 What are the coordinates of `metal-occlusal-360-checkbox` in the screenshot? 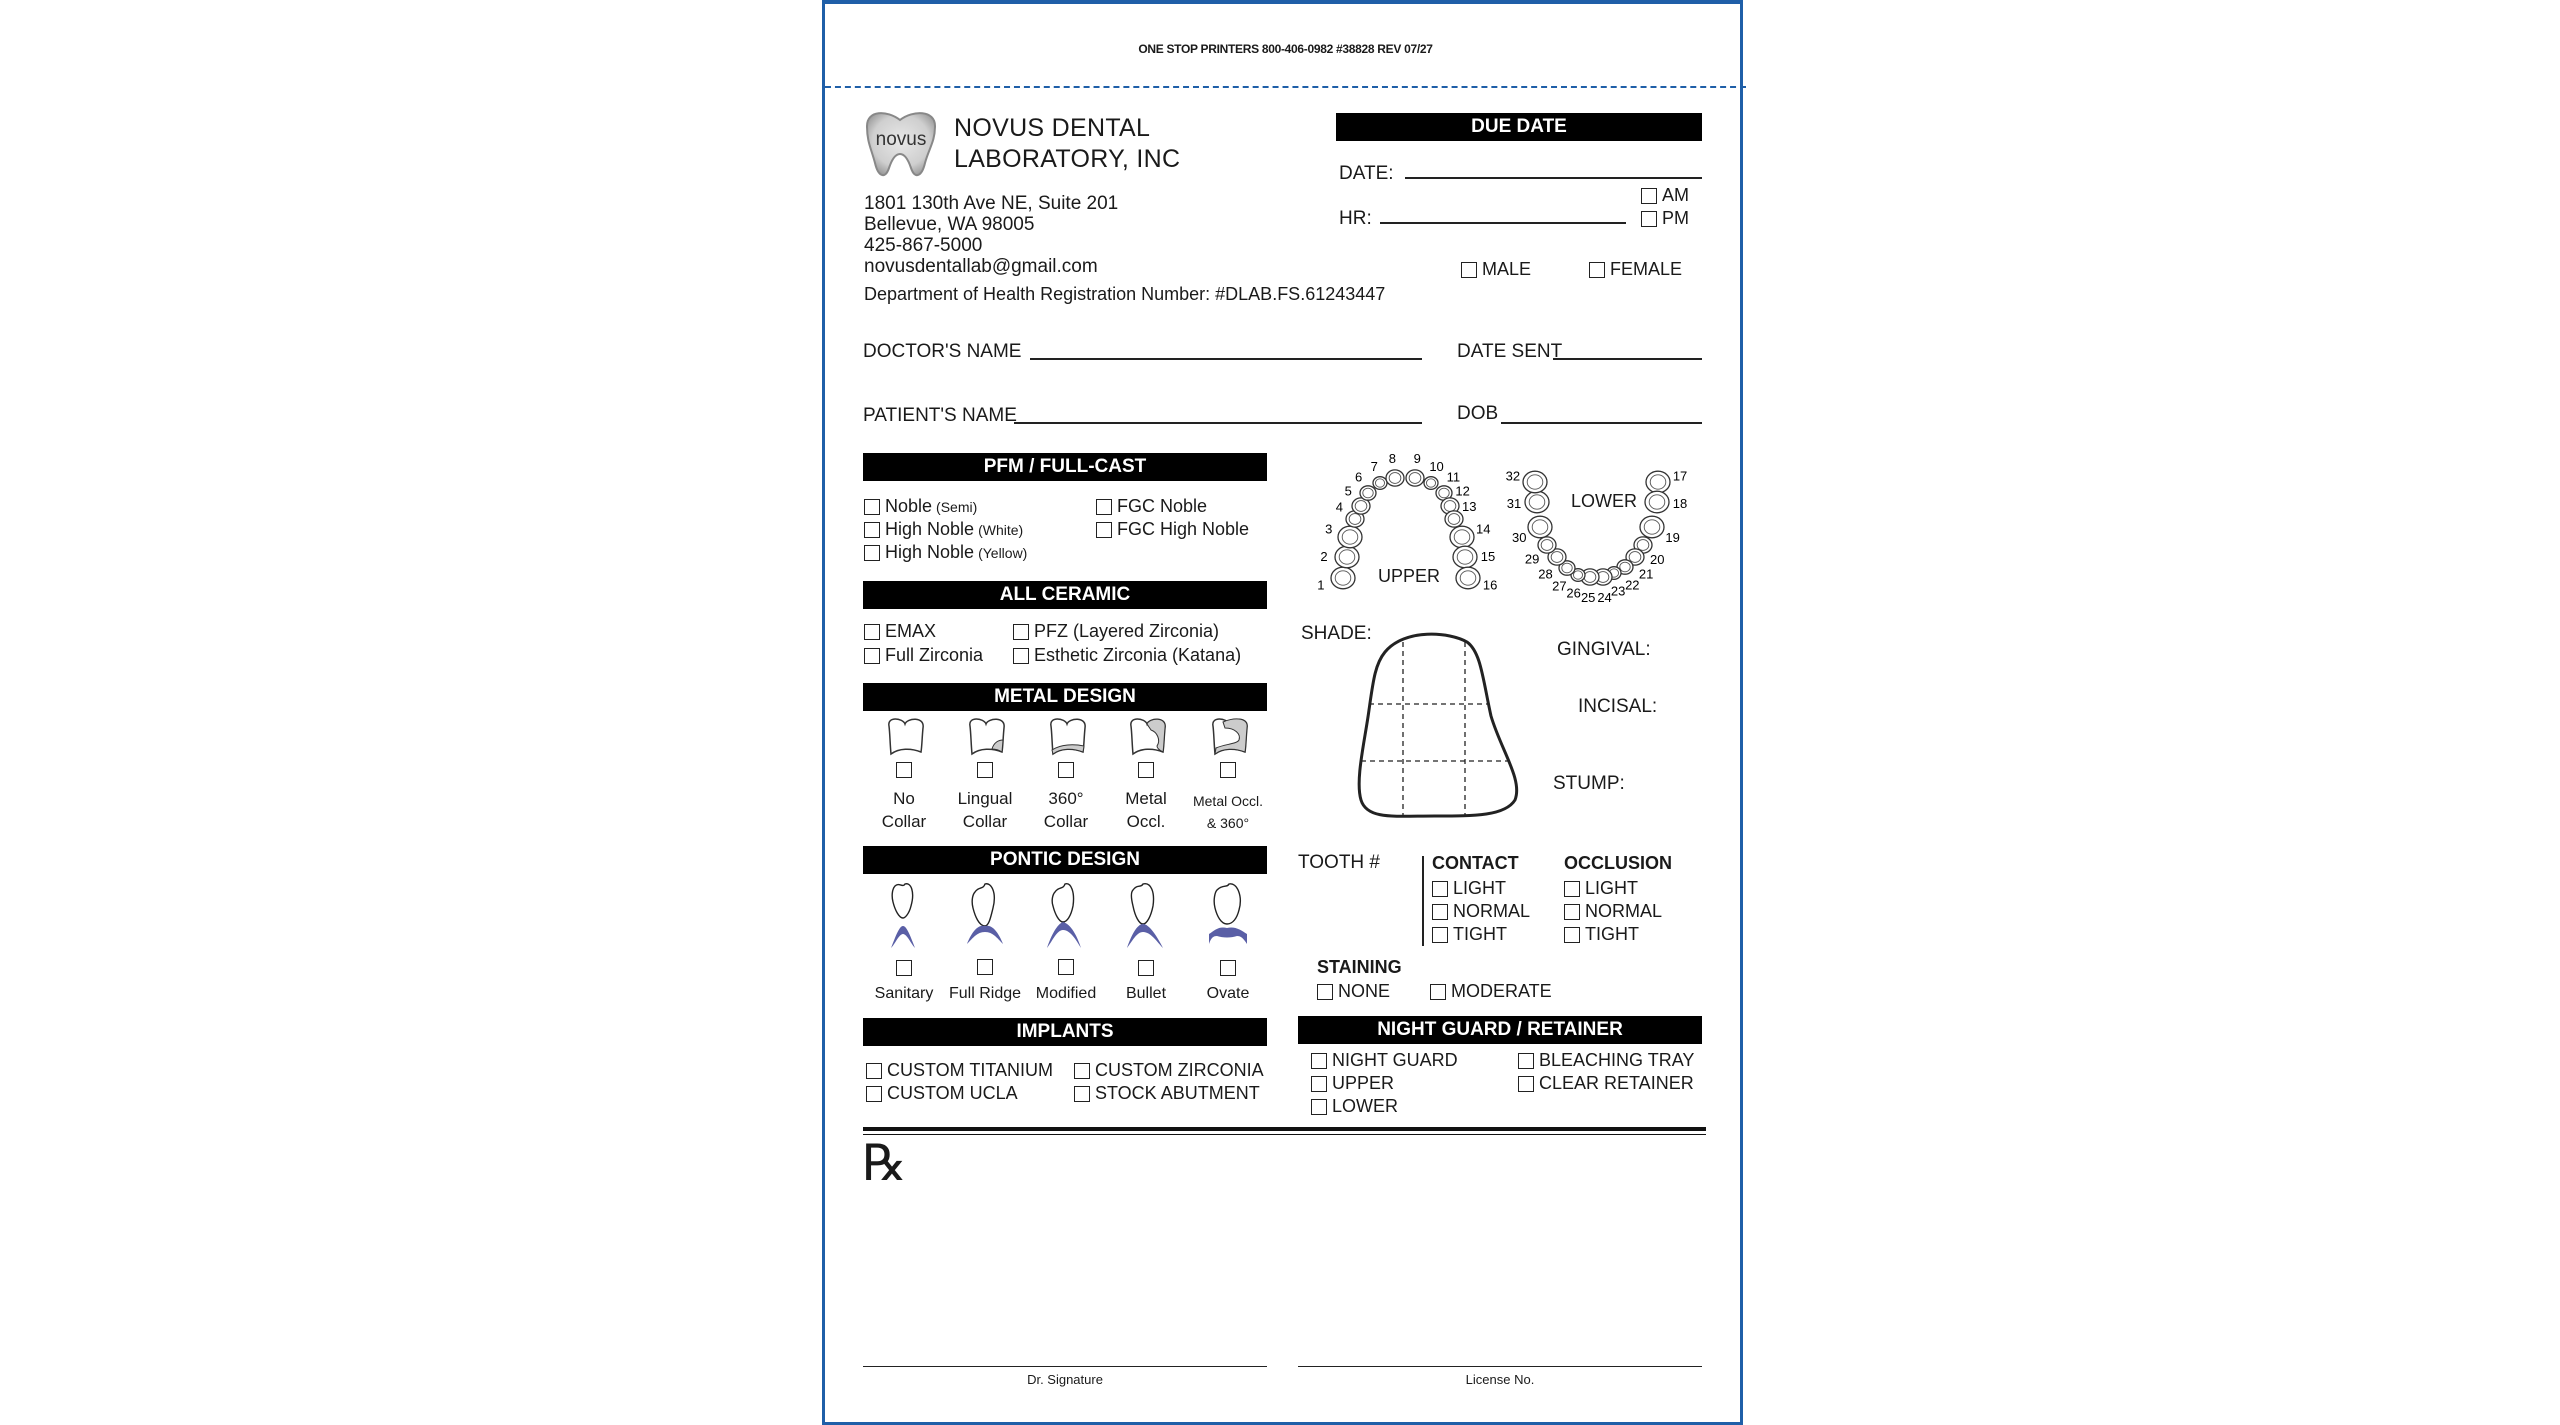 It's located at (1230, 772).